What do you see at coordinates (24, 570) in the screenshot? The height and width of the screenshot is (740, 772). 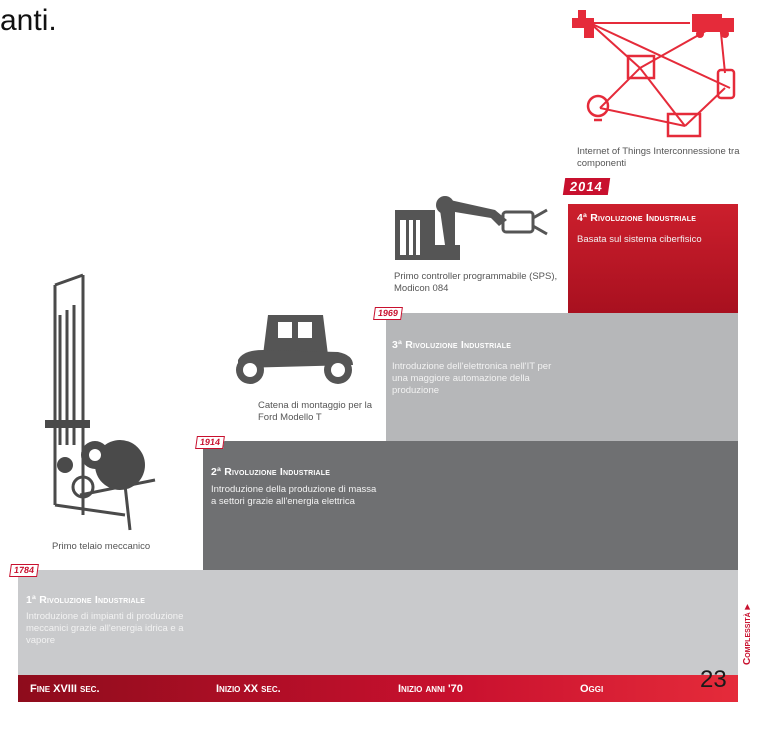 I see `year-tag-1784: 1784` at bounding box center [24, 570].